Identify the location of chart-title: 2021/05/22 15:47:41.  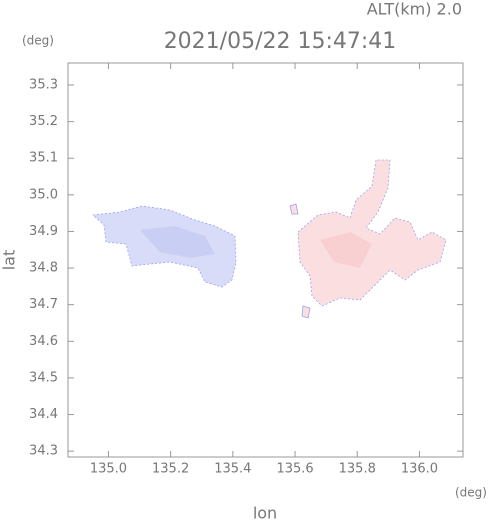
(280, 41).